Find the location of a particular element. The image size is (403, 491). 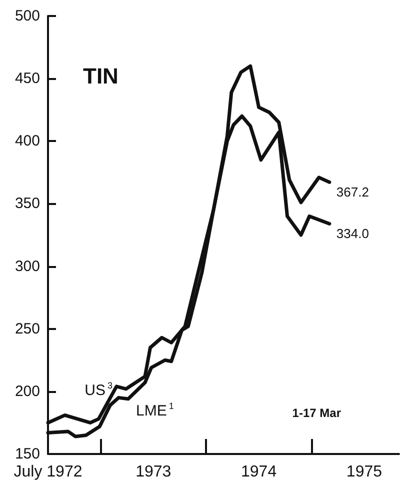

x-tick-label: 1974 is located at coordinates (259, 472).